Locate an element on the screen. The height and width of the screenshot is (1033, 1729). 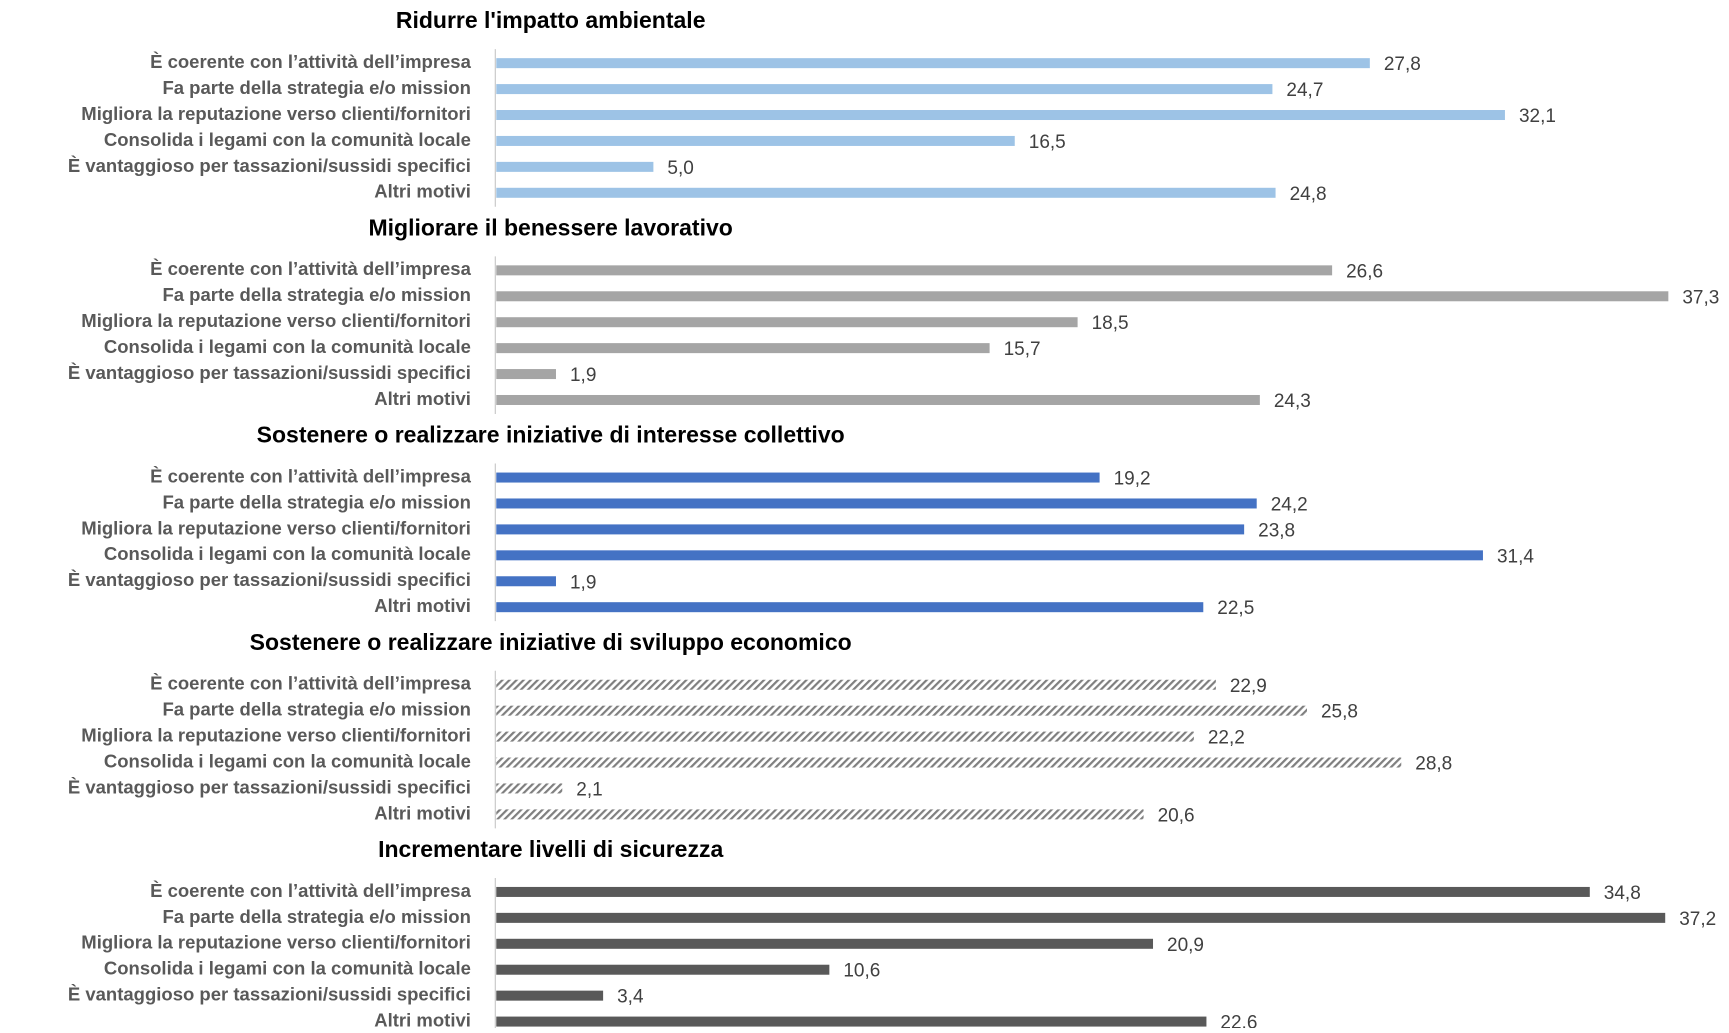
value-label: 16,5 is located at coordinates (1047, 142).